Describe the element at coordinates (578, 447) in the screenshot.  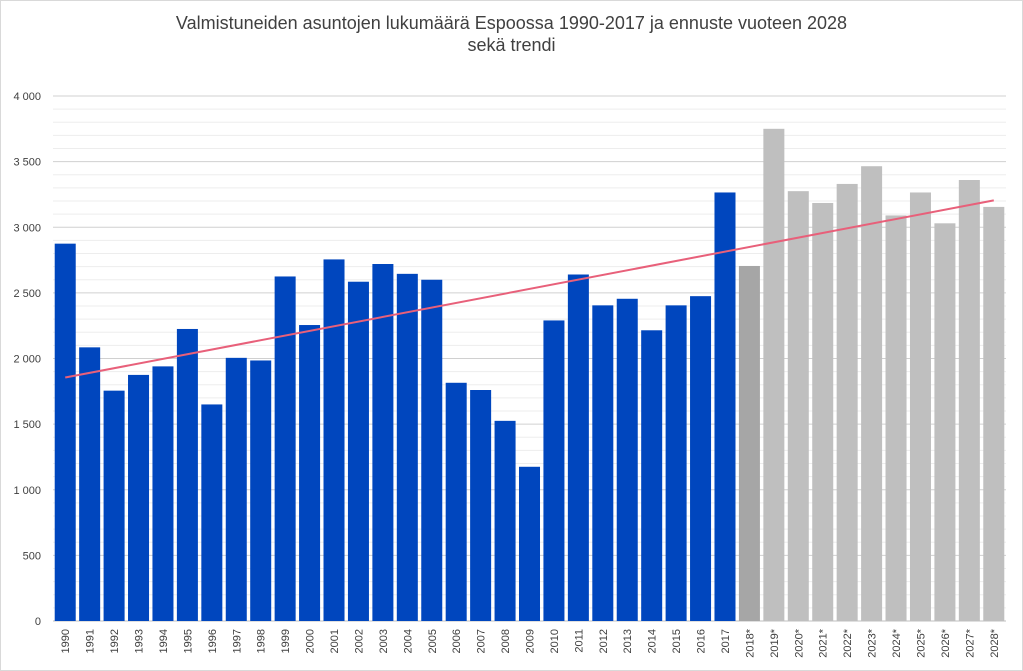
I see `bar-2011` at that location.